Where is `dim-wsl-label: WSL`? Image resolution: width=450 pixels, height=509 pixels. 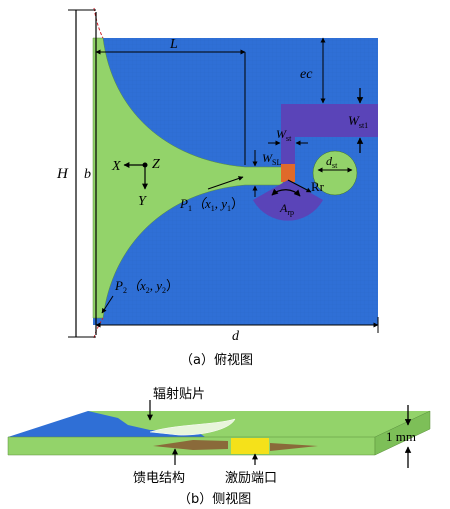 dim-wsl-label: WSL is located at coordinates (271, 159).